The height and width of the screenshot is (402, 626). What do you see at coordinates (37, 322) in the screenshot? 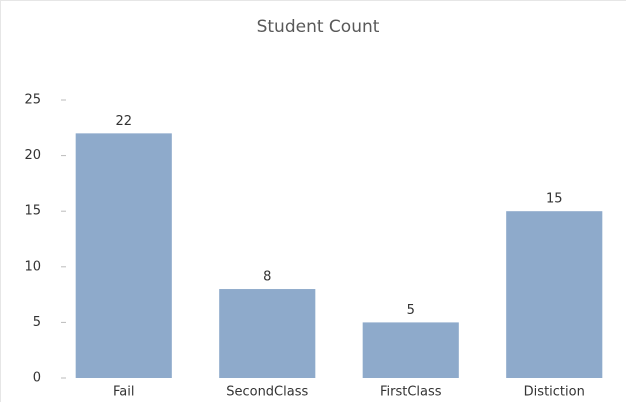
I see `y-tick-label: 5` at bounding box center [37, 322].